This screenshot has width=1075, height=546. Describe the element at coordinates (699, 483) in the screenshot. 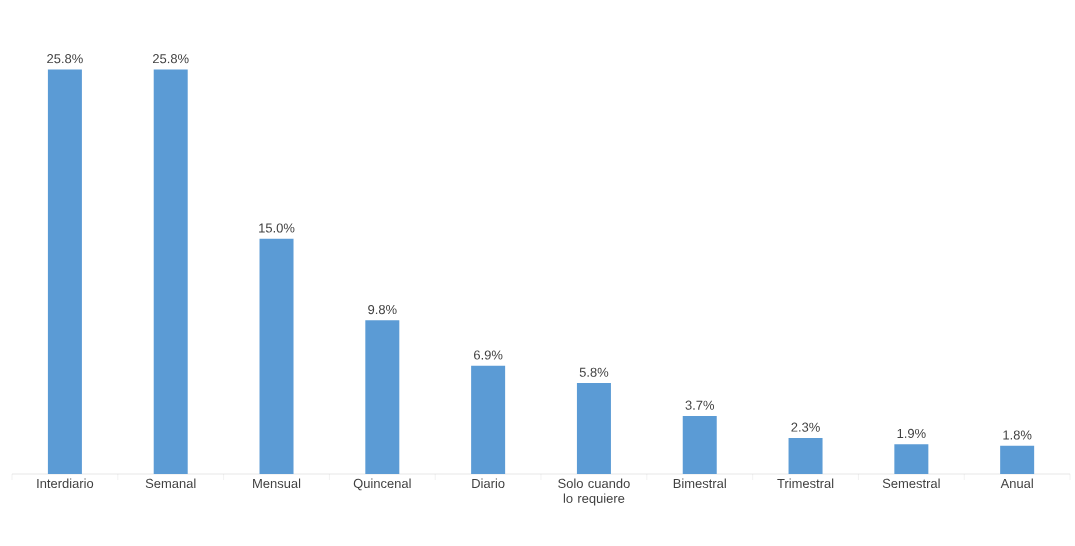

I see `x-tick-label: Bimestral` at that location.